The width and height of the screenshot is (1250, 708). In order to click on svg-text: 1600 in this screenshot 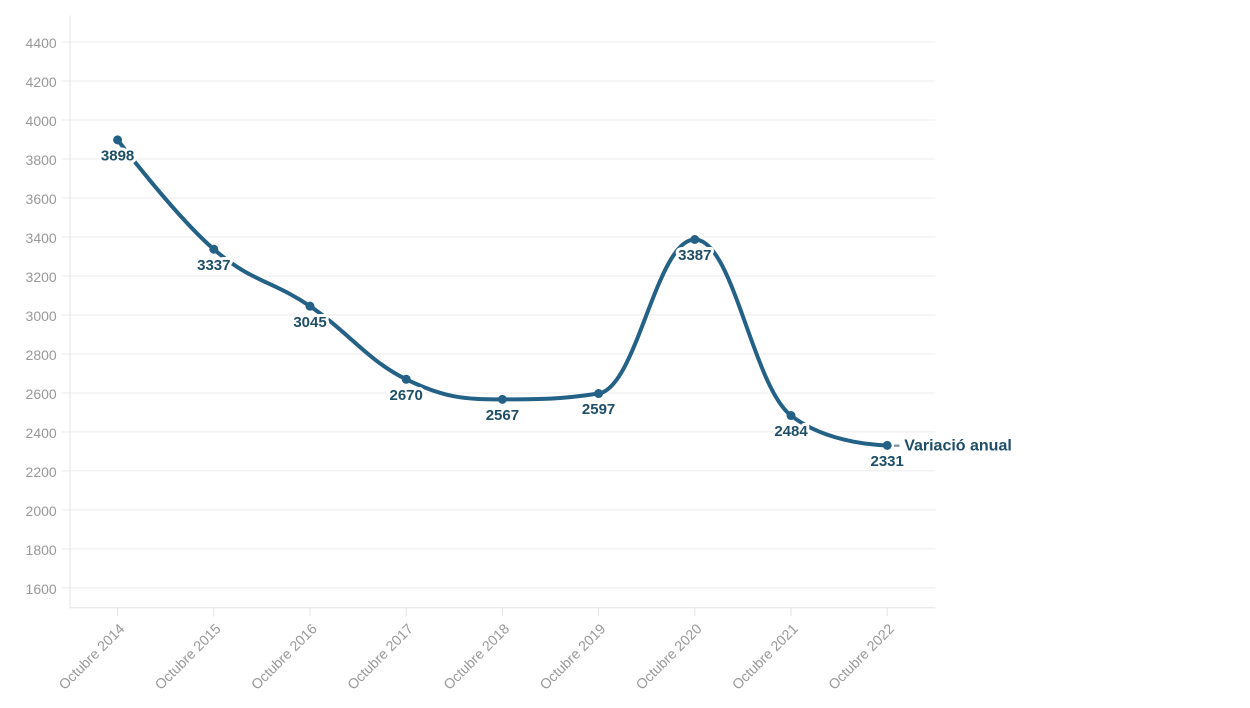, I will do `click(41, 589)`.